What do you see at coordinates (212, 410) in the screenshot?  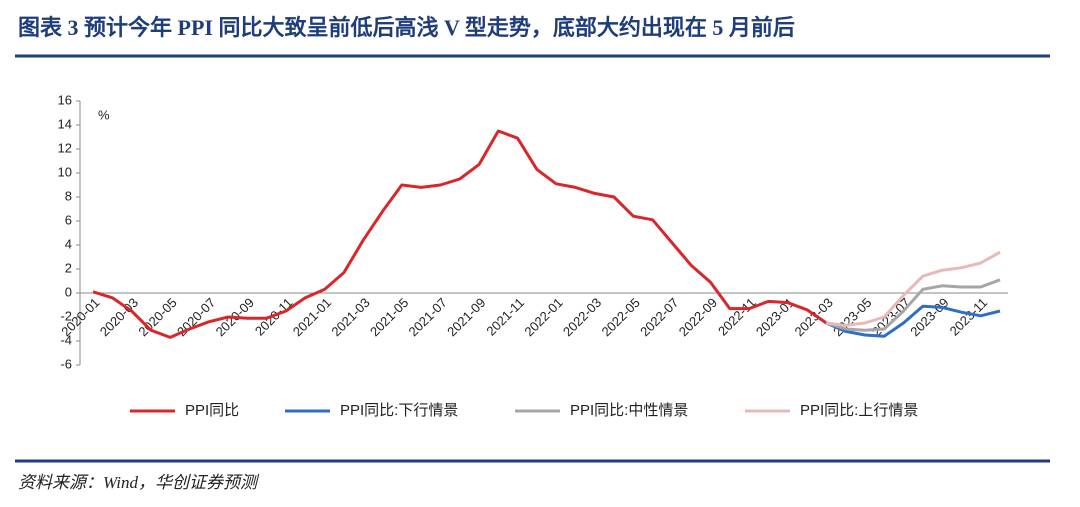 I see `legend-label: PPI同比` at bounding box center [212, 410].